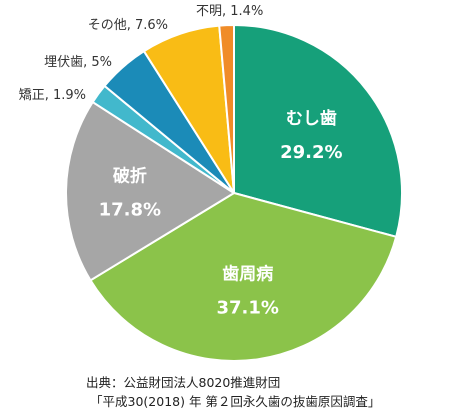 The width and height of the screenshot is (450, 420). What do you see at coordinates (183, 382) in the screenshot?
I see `source-line-1: 出典：公益財団法人8020推進財団` at bounding box center [183, 382].